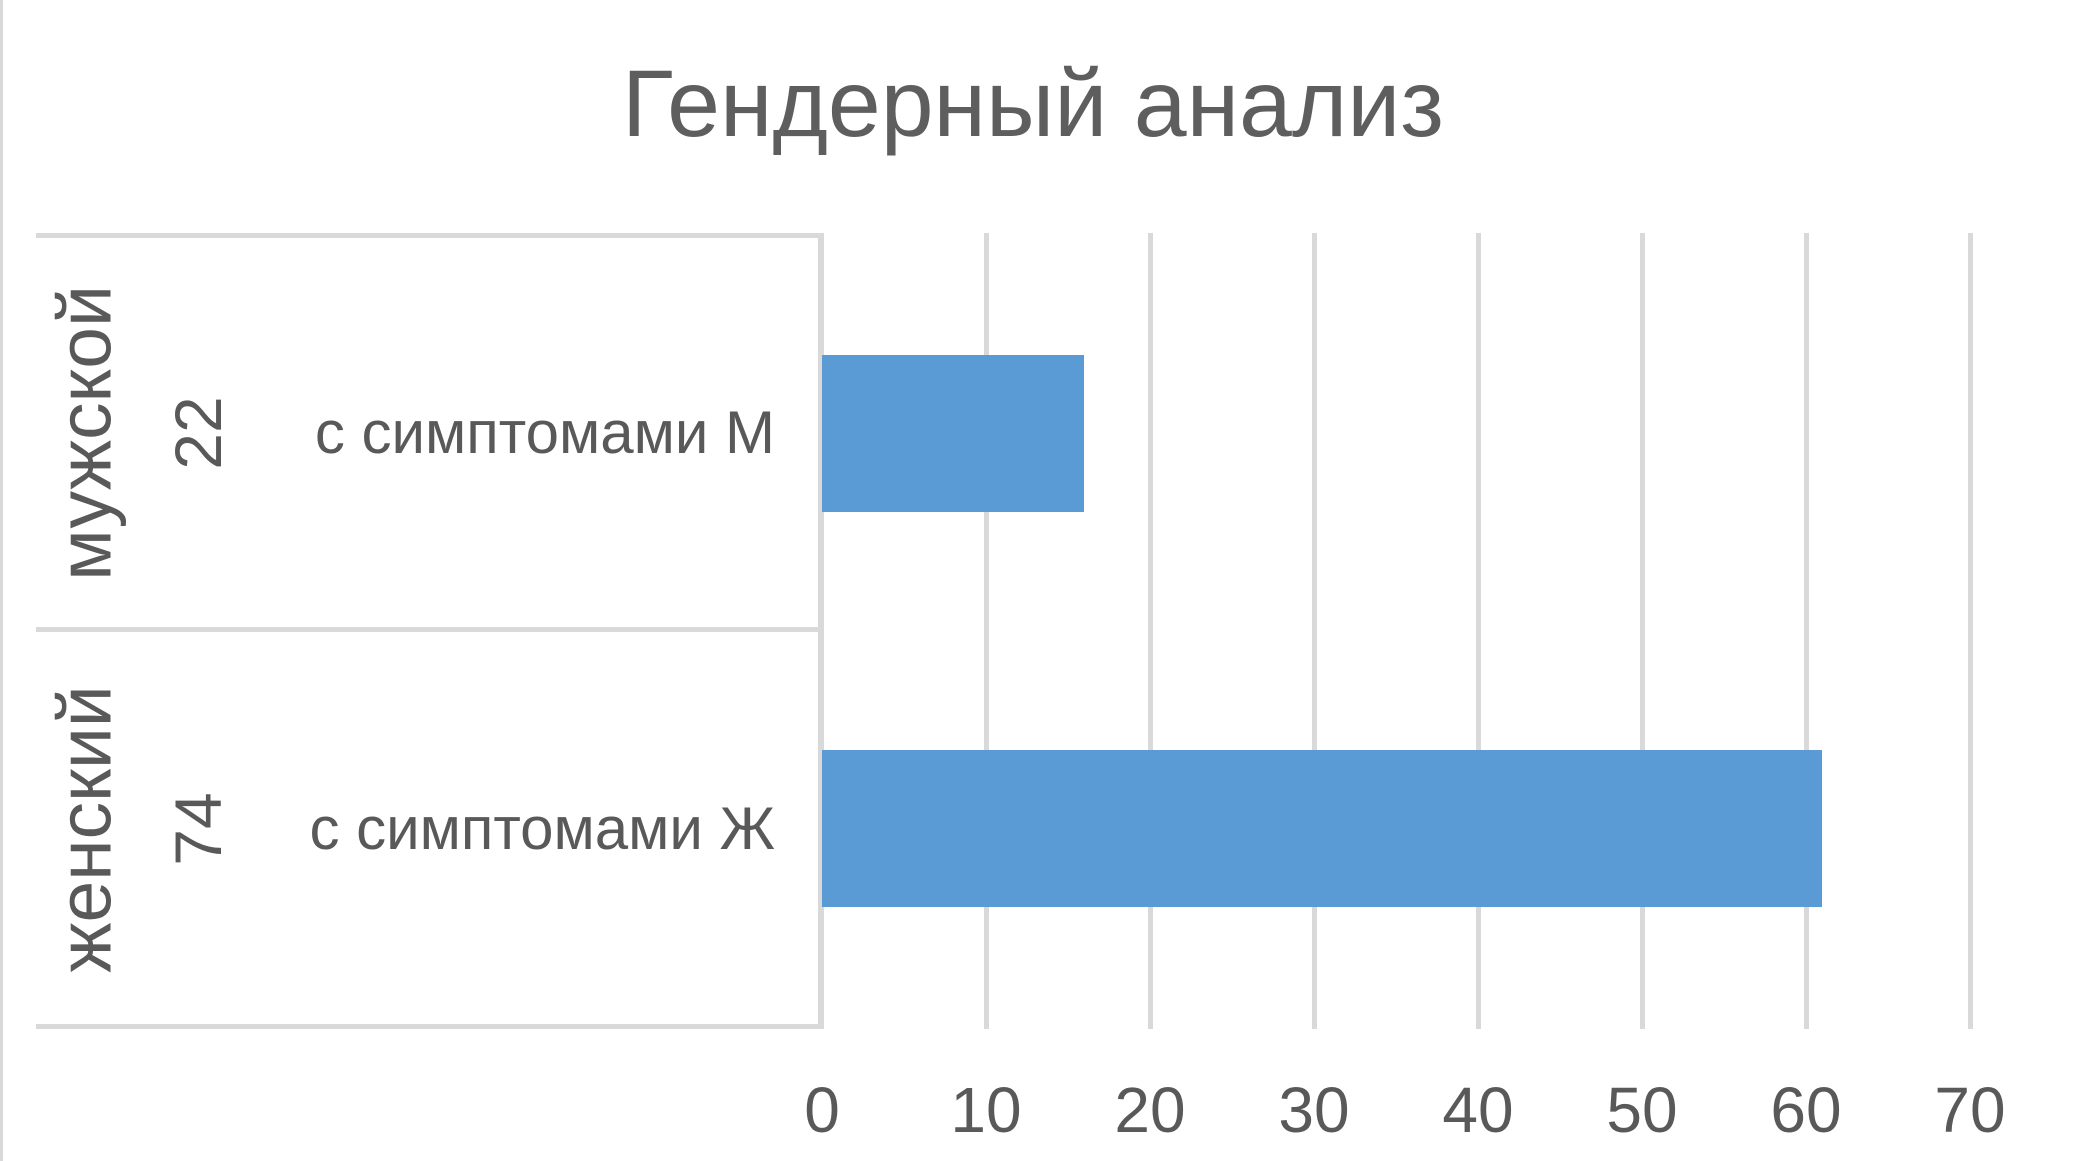 This screenshot has width=2077, height=1161. What do you see at coordinates (1314, 1110) in the screenshot?
I see `x-tick-label-30: 30` at bounding box center [1314, 1110].